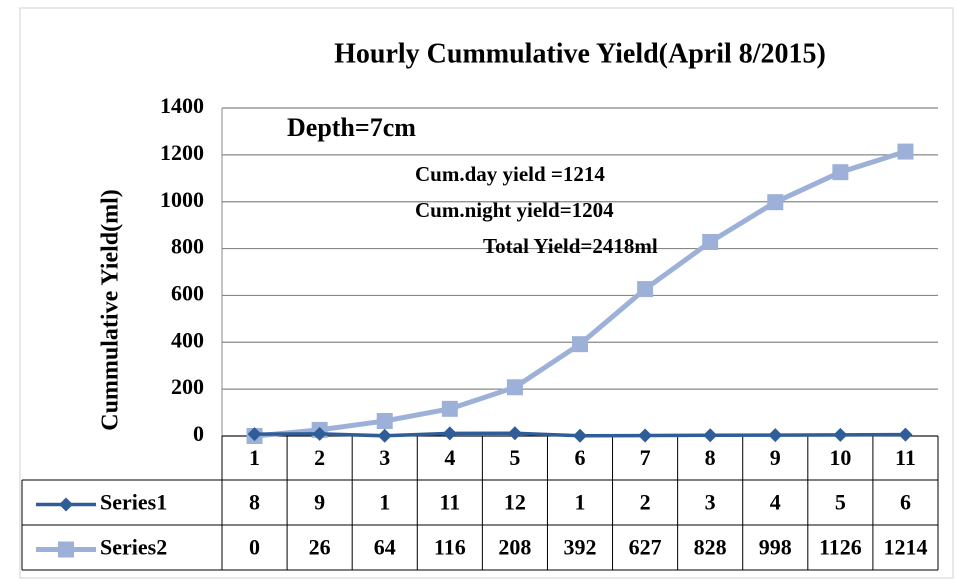  Describe the element at coordinates (514, 547) in the screenshot. I see `table-value: 208` at that location.